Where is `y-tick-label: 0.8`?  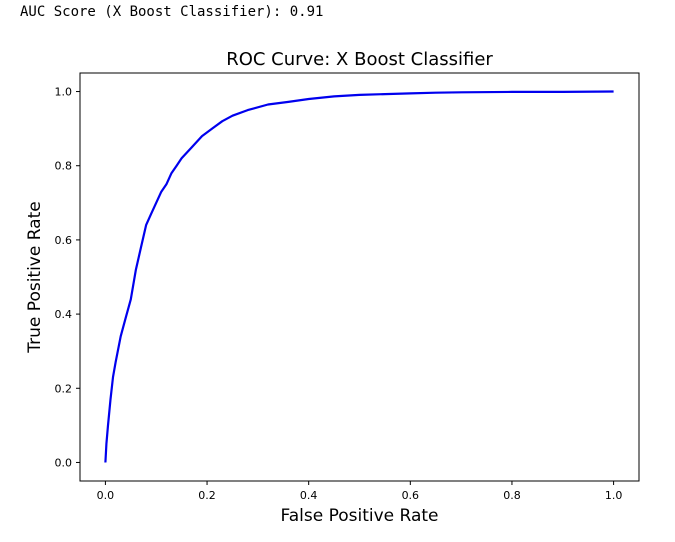
y-tick-label: 0.8 is located at coordinates (64, 166).